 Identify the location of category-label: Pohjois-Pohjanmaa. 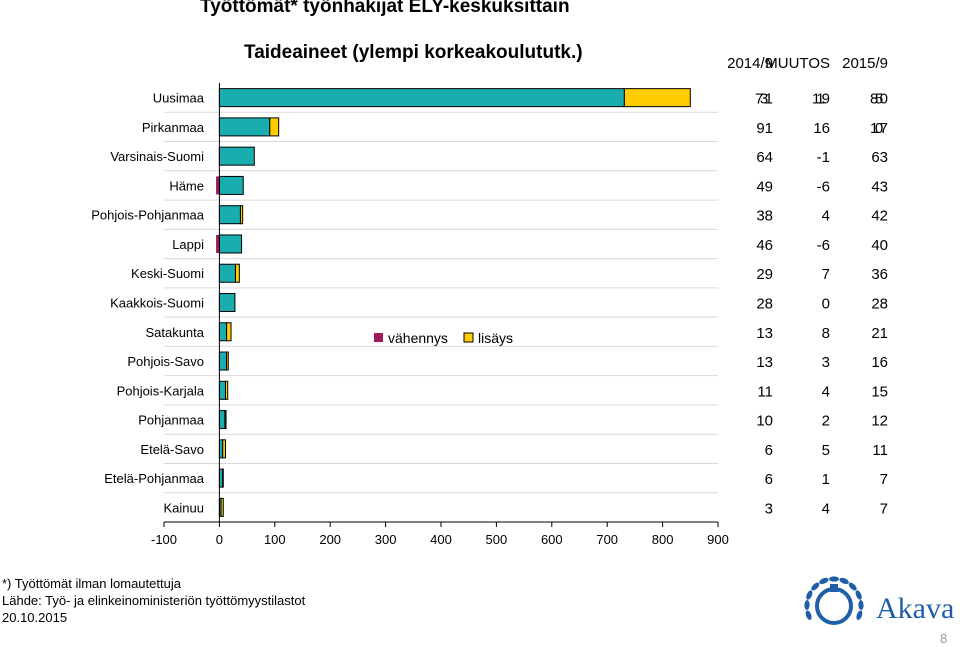
(148, 215).